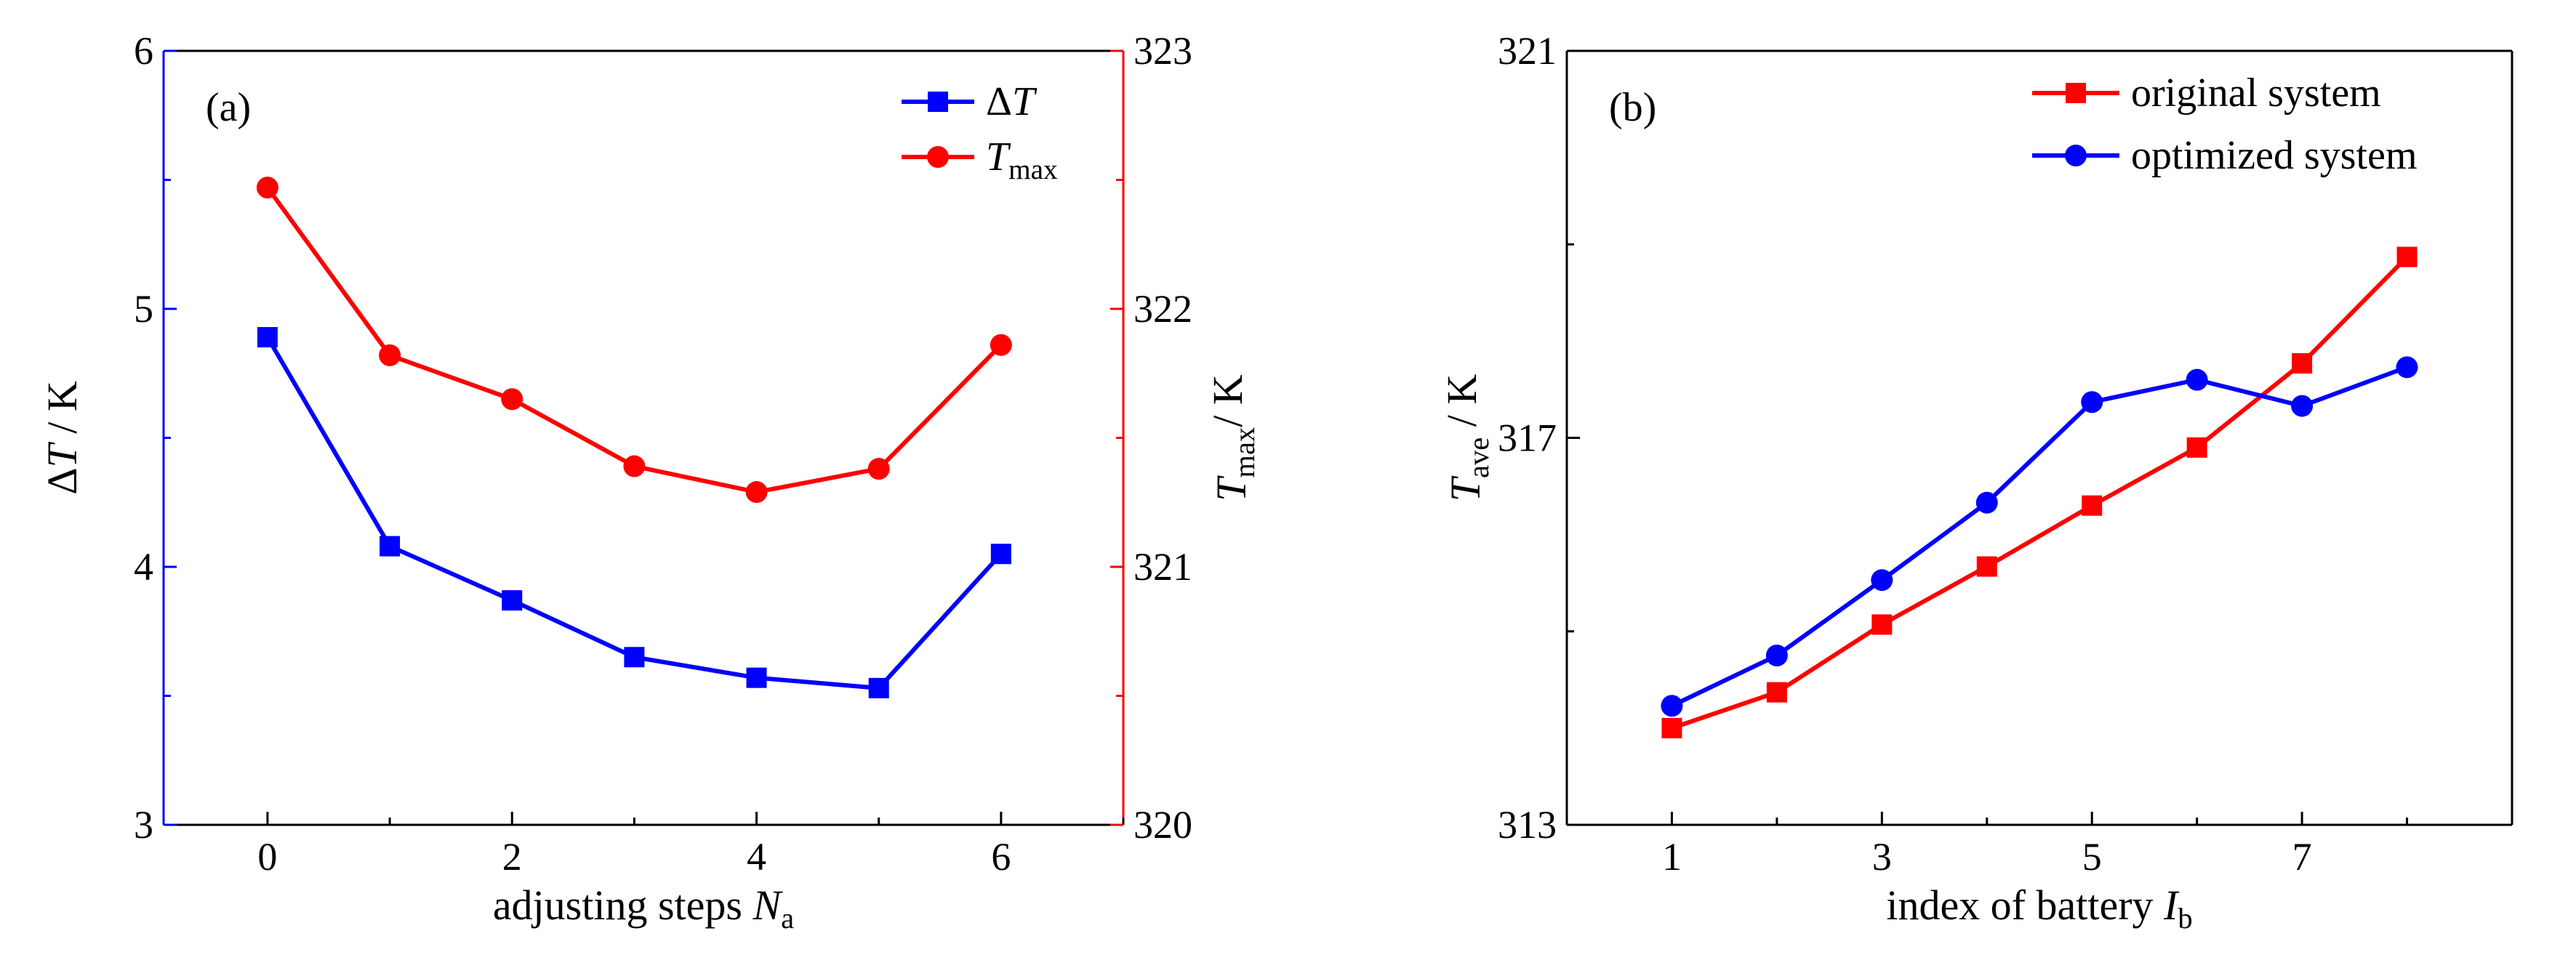 Image resolution: width=2576 pixels, height=960 pixels. Describe the element at coordinates (143, 825) in the screenshot. I see `panel-a-y-tick-label-left: 3` at that location.